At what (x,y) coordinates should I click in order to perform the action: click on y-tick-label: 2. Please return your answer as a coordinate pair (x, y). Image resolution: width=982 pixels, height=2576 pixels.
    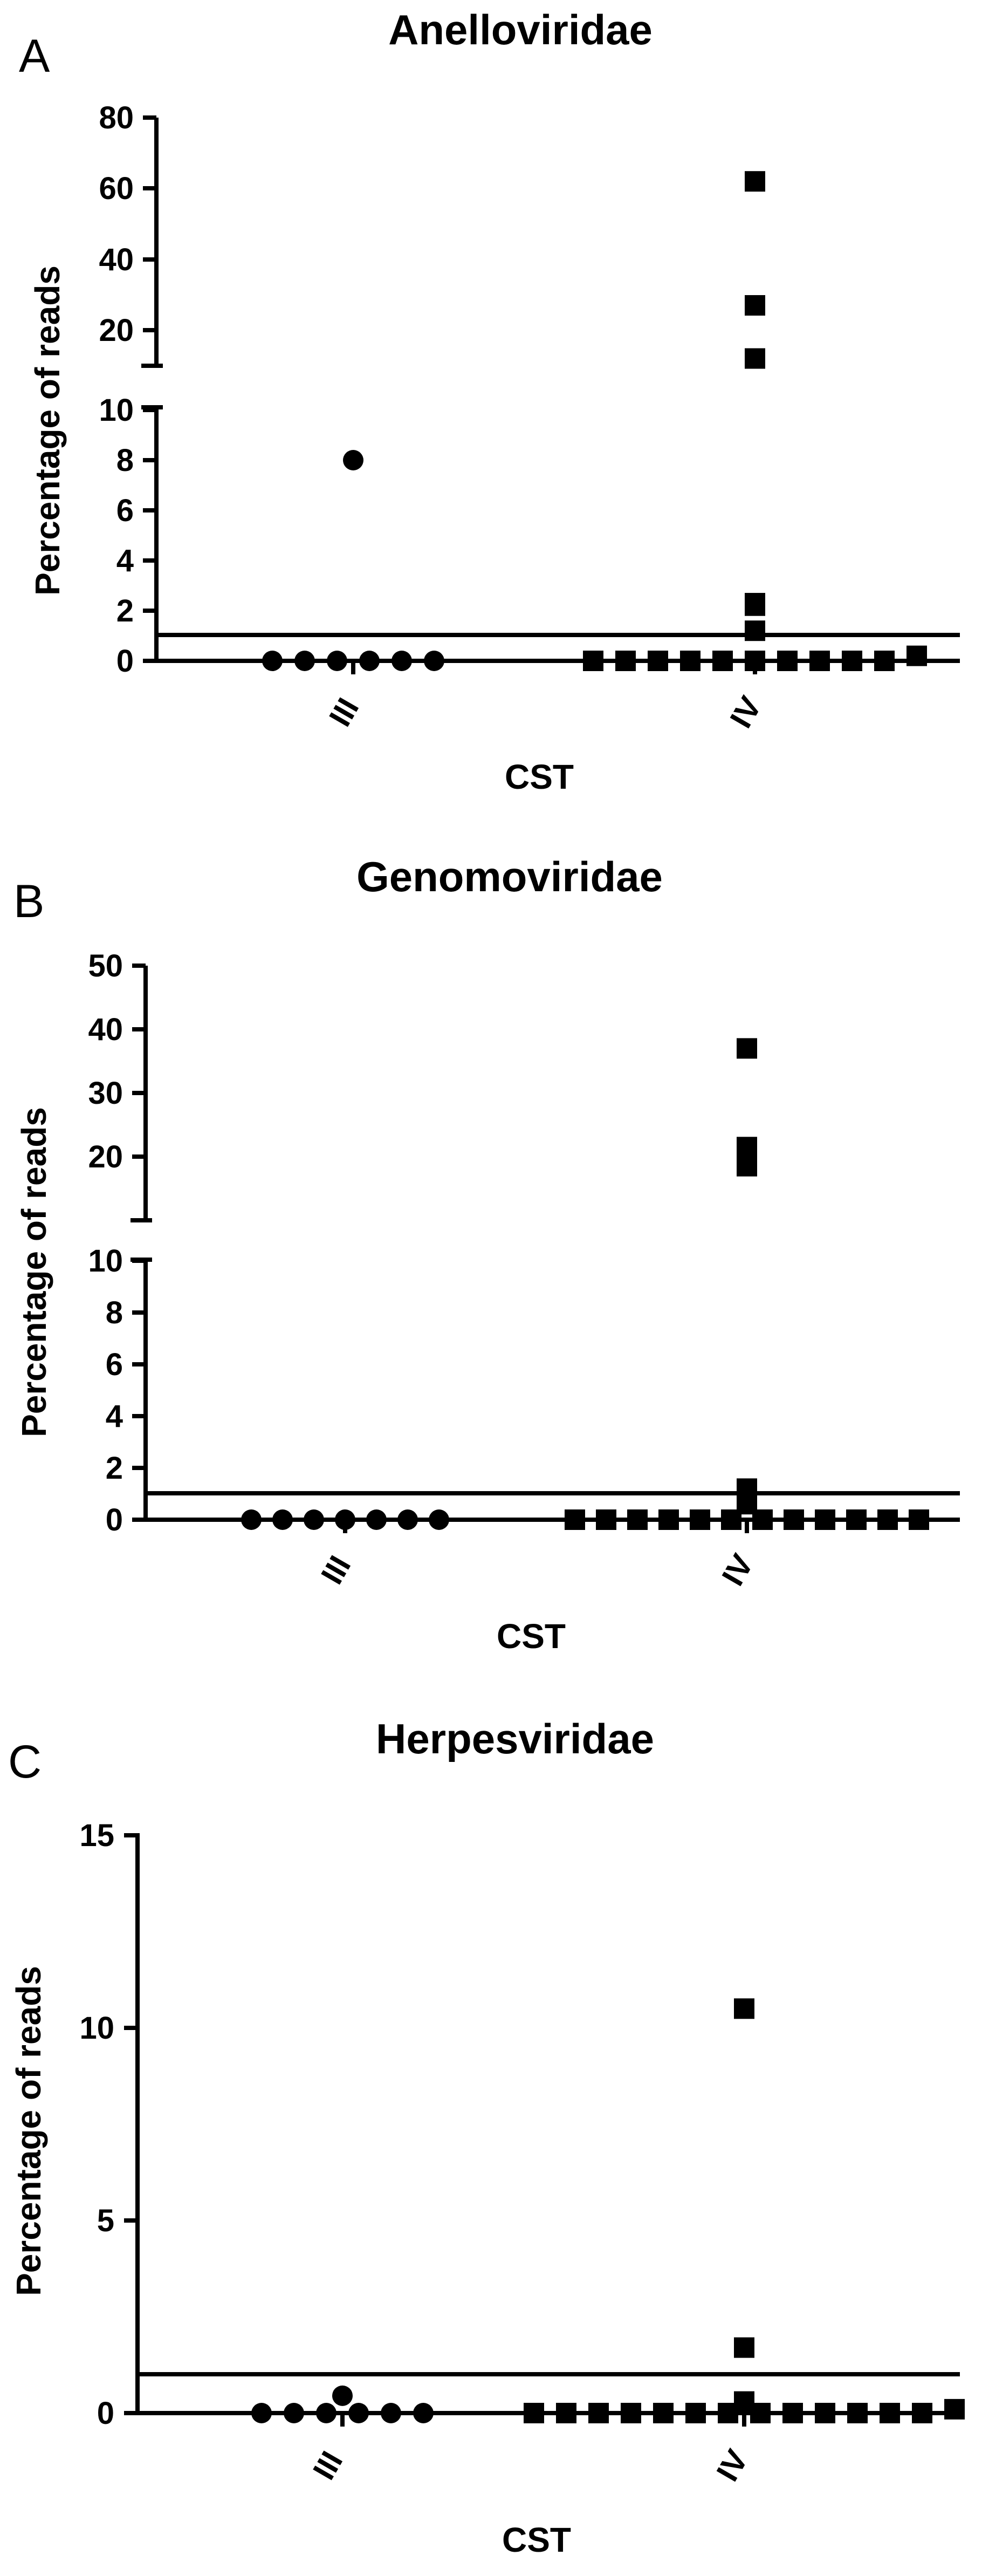
    Looking at the image, I should click on (125, 610).